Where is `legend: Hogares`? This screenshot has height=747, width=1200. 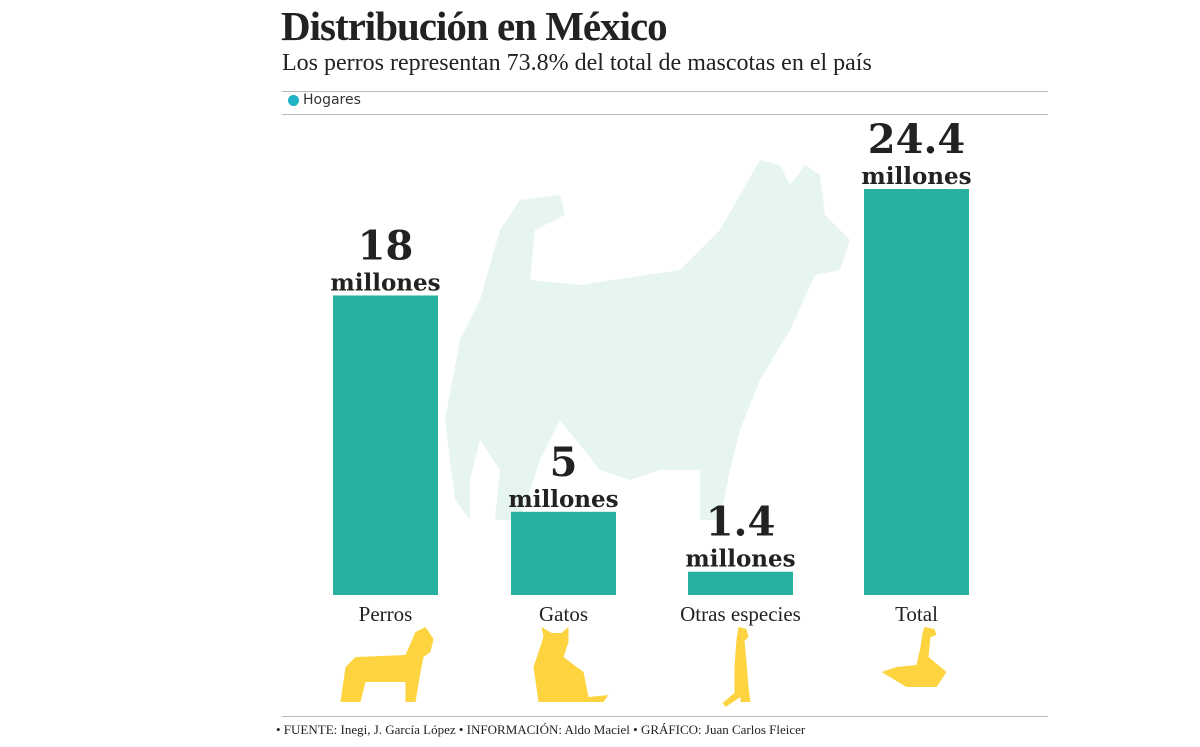 legend: Hogares is located at coordinates (324, 100).